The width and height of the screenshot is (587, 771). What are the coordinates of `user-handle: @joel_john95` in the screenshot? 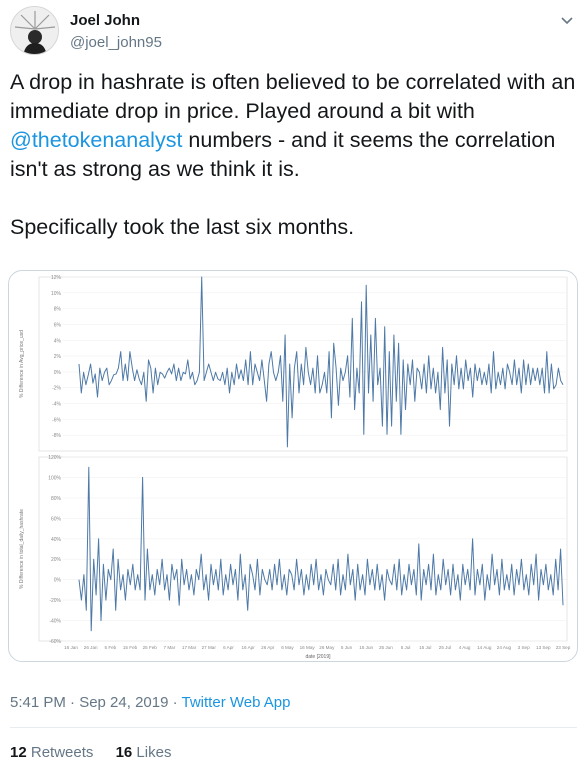 It's located at (116, 42).